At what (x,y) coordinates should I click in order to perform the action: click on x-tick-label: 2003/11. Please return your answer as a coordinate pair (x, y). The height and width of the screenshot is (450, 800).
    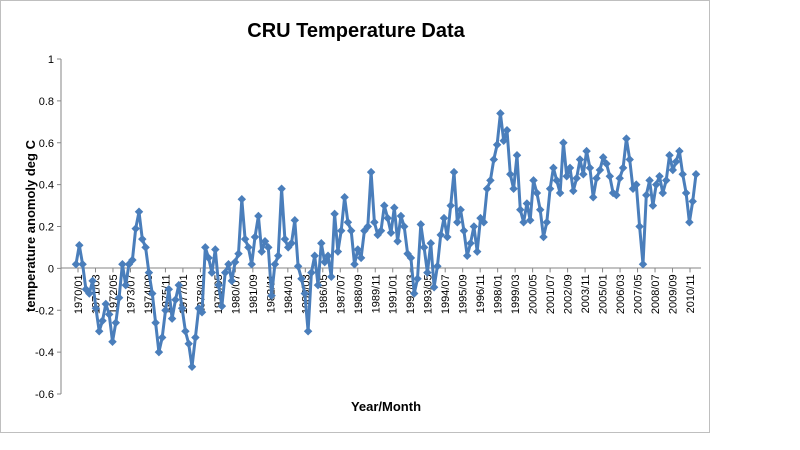
    Looking at the image, I should click on (586, 293).